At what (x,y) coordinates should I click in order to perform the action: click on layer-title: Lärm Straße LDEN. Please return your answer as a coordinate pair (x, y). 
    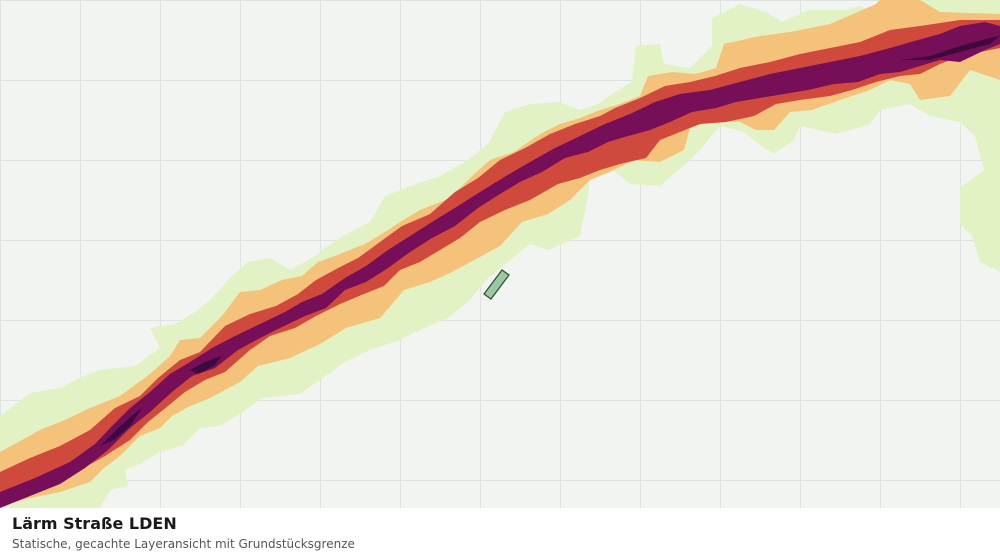
    Looking at the image, I should click on (94, 523).